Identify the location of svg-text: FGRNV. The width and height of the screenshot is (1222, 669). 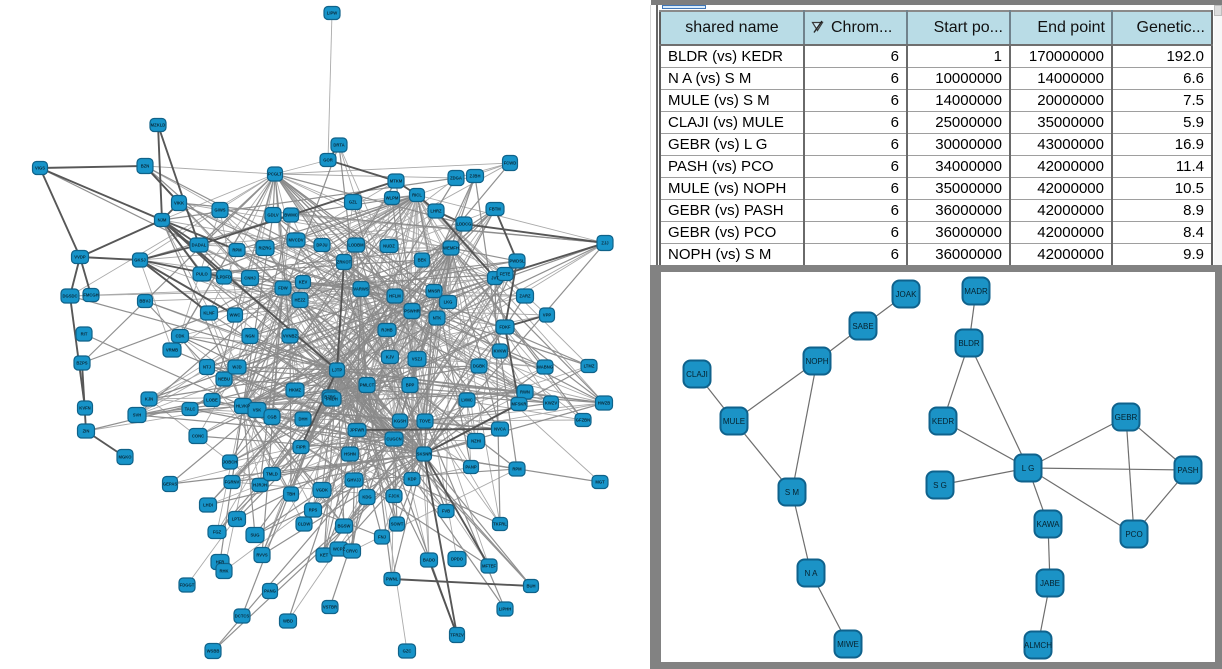
(232, 482).